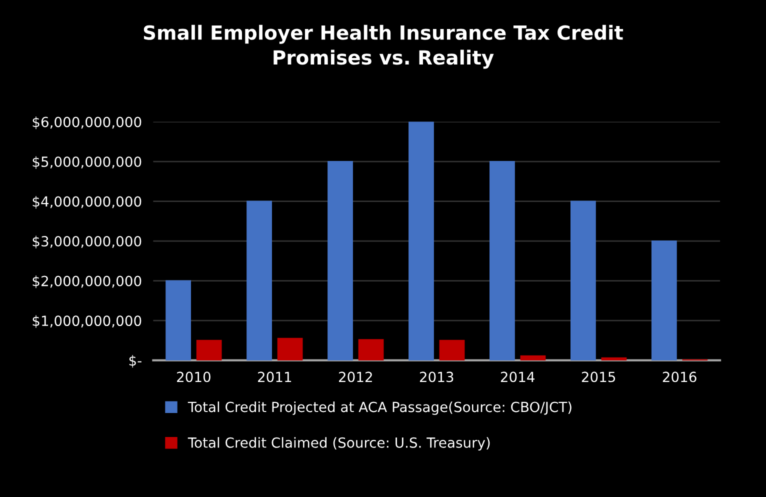 The height and width of the screenshot is (497, 766). What do you see at coordinates (193, 377) in the screenshot?
I see `x-tick-label: 2010` at bounding box center [193, 377].